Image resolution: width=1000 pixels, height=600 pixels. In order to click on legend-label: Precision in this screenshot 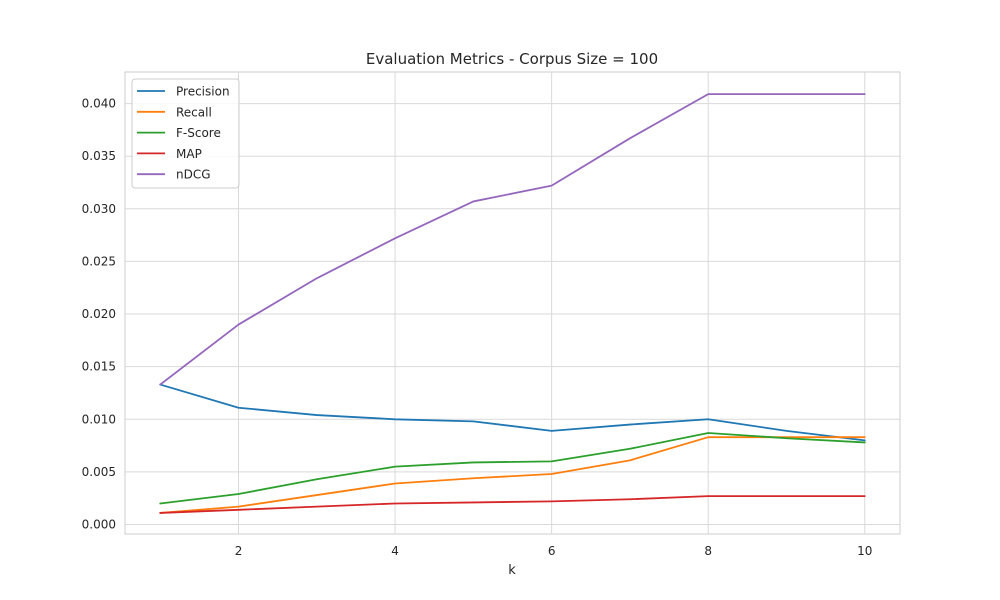, I will do `click(203, 92)`.